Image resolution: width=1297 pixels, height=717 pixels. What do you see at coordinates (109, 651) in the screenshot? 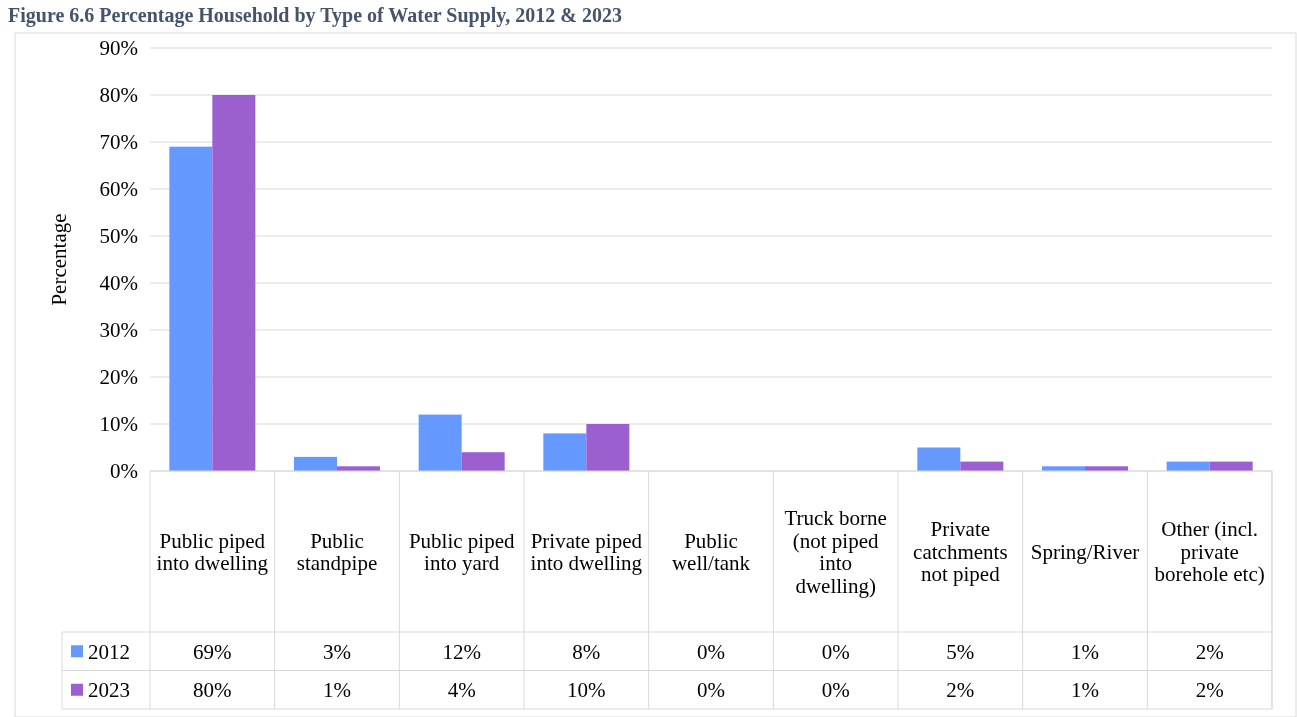
I see `legend-label: 2012` at bounding box center [109, 651].